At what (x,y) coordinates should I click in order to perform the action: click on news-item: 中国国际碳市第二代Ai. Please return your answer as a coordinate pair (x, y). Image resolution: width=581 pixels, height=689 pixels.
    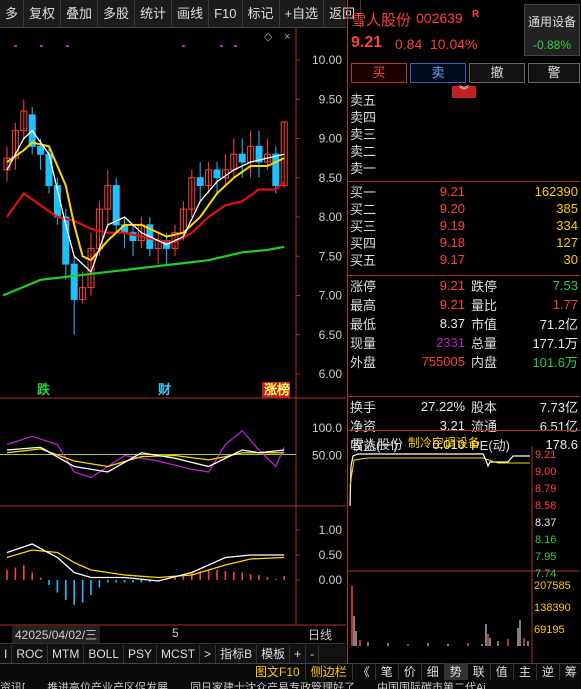
    Looking at the image, I should click on (431, 685).